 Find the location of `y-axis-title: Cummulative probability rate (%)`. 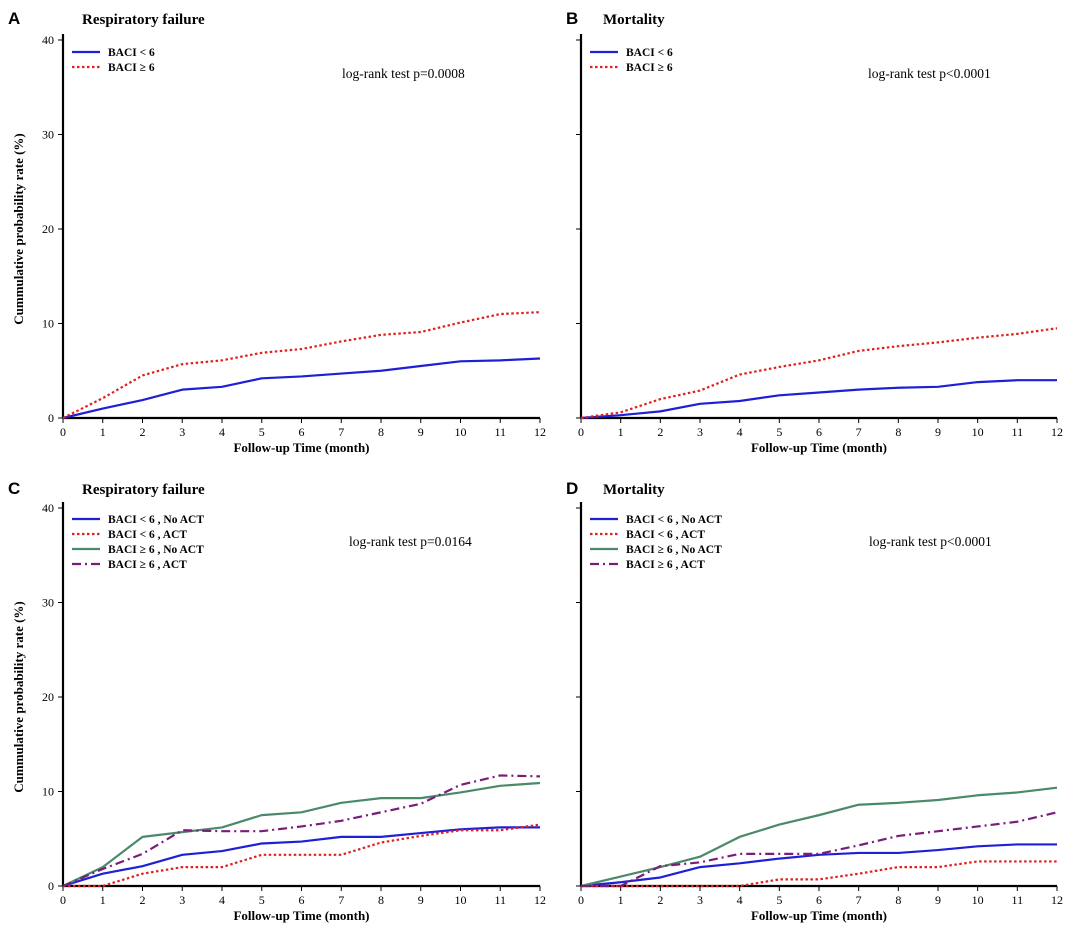

y-axis-title: Cummulative probability rate (%) is located at coordinates (18, 697).